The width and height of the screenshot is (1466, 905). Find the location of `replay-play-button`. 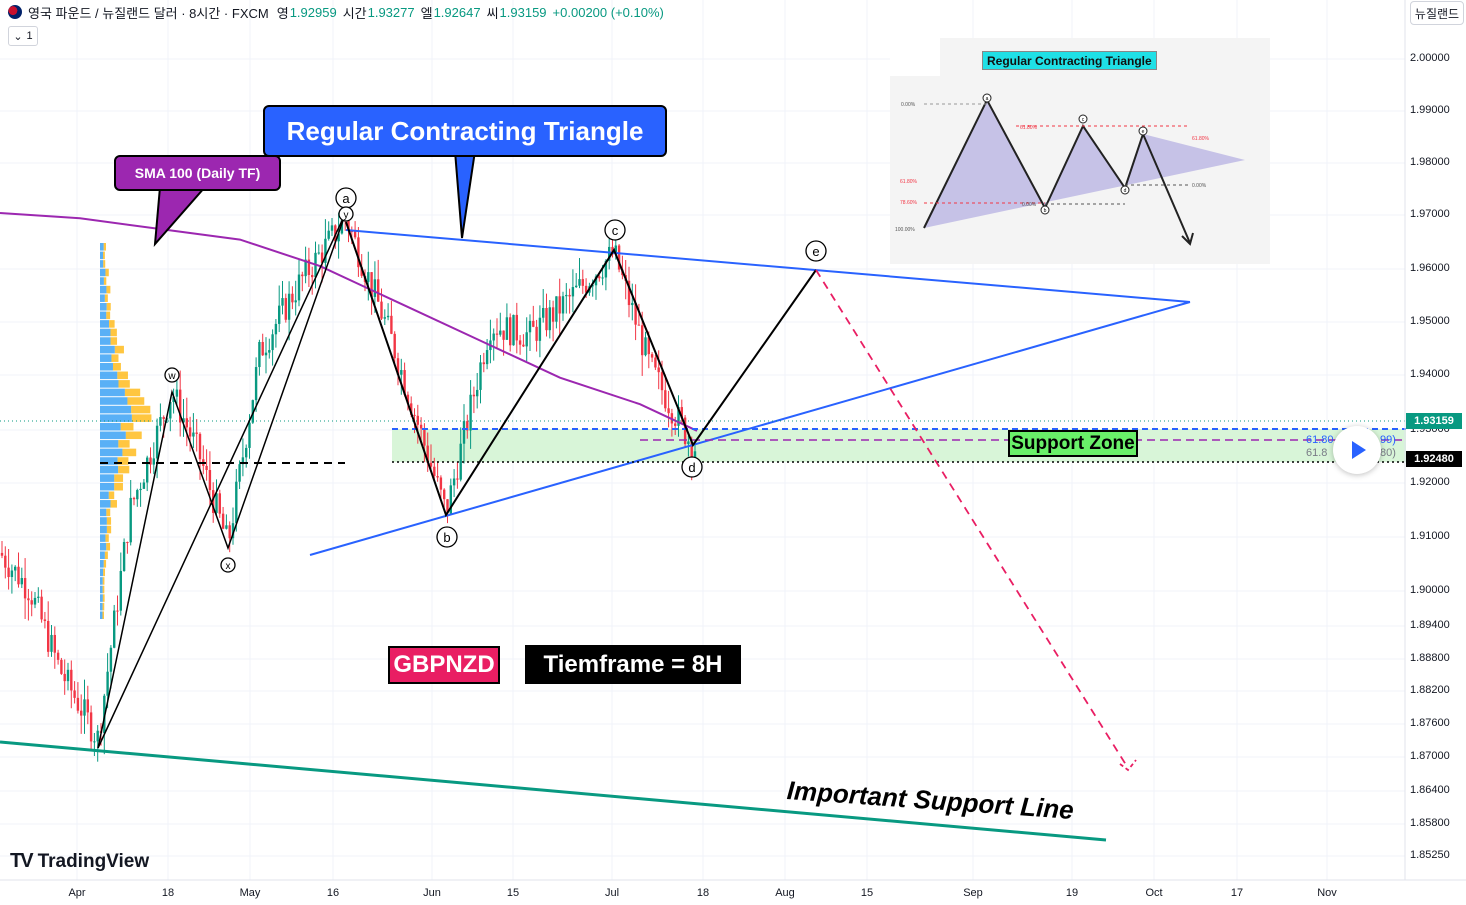

replay-play-button is located at coordinates (1357, 450).